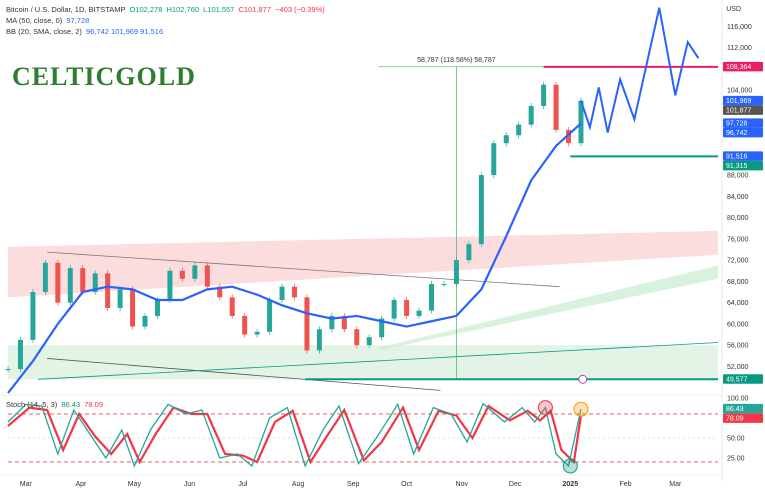 Image resolution: width=765 pixels, height=495 pixels. I want to click on currency-label: USD, so click(733, 9).